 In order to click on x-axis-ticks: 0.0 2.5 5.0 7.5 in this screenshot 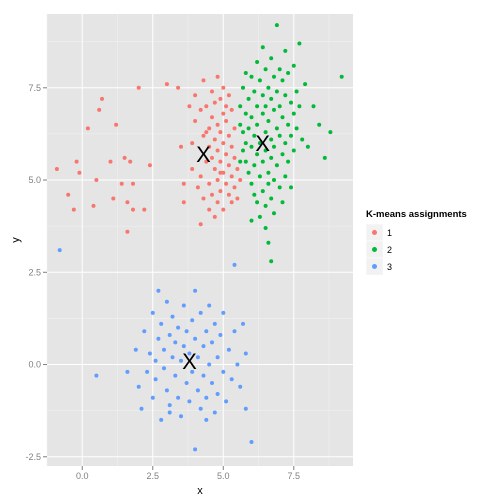, I will do `click(188, 473)`.